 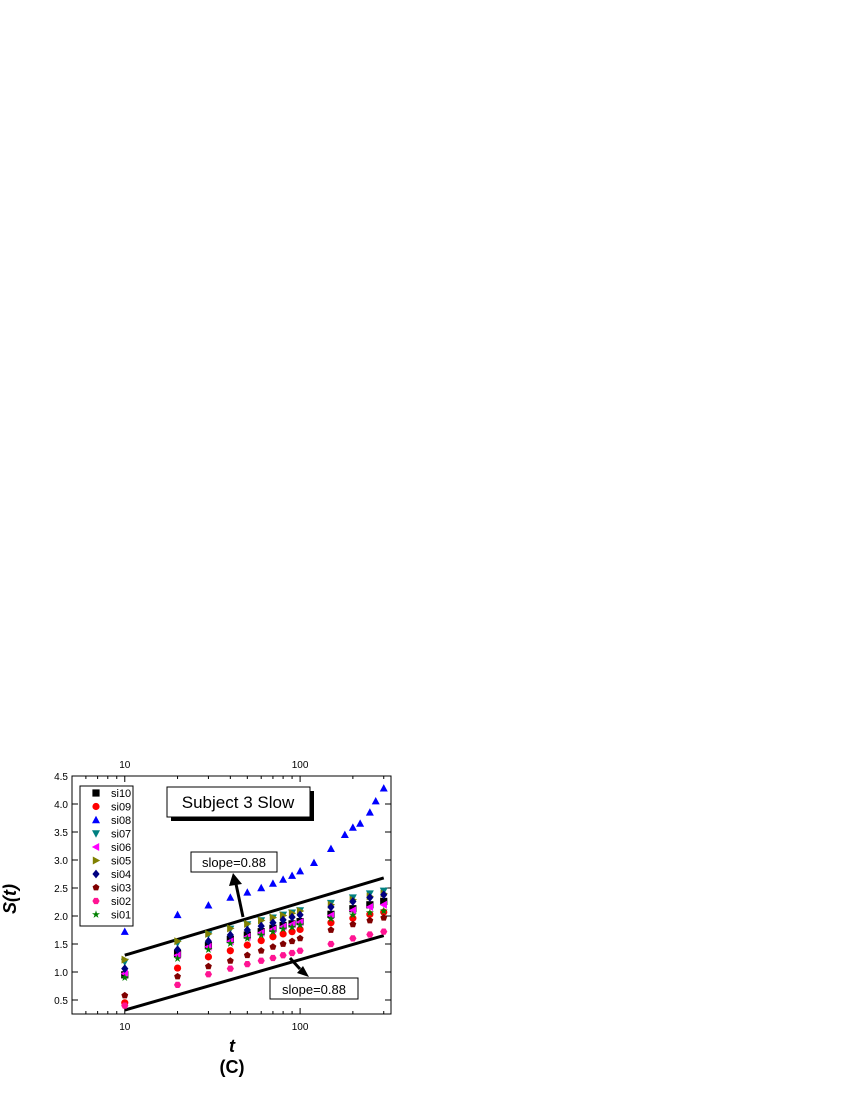 I want to click on top-x-tick-label: 10, so click(x=125, y=765).